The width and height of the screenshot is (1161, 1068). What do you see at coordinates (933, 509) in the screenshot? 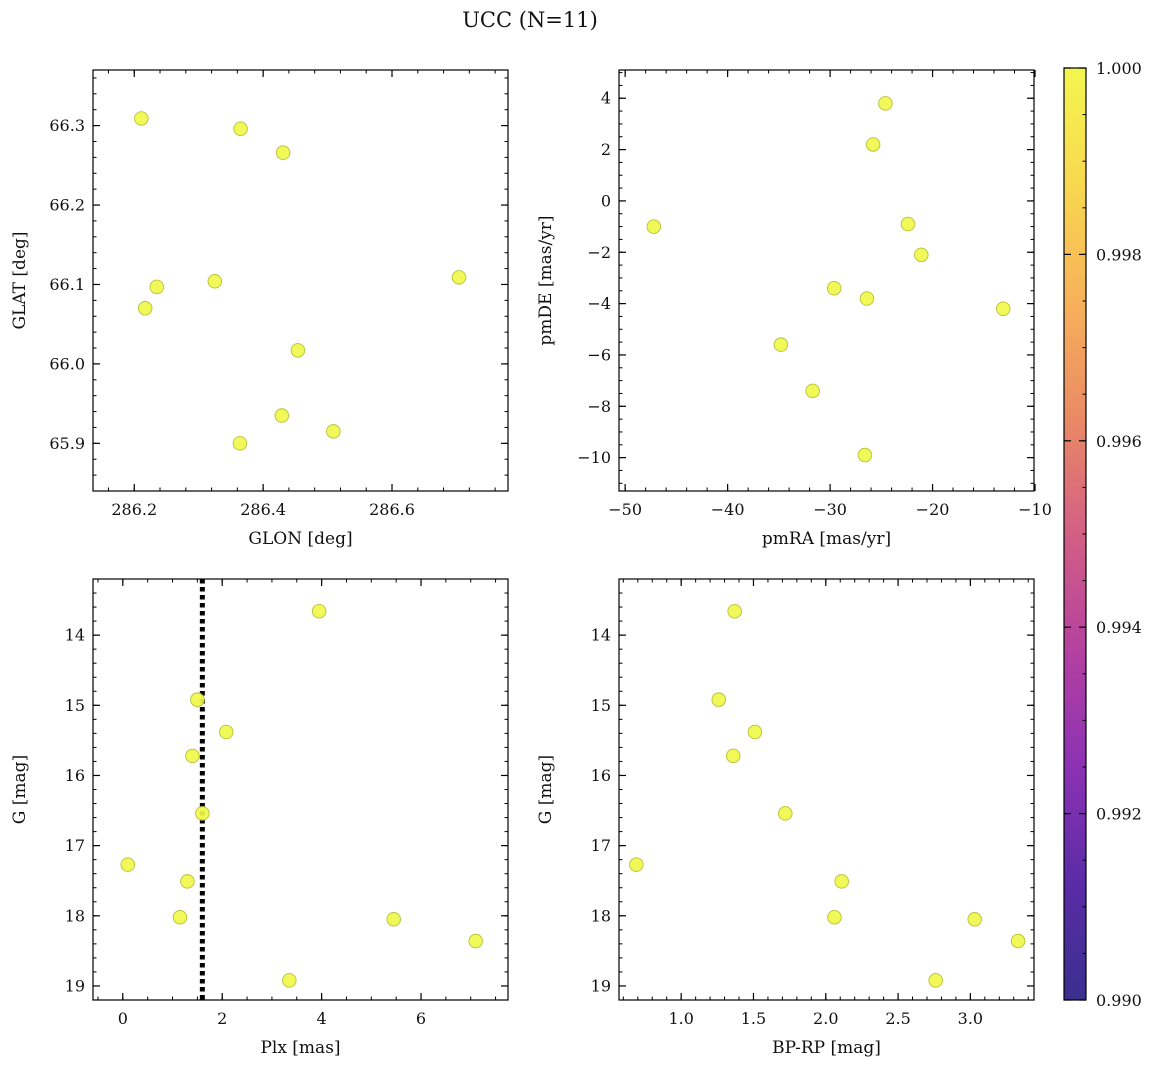
I see `x-tick-label: −20` at bounding box center [933, 509].